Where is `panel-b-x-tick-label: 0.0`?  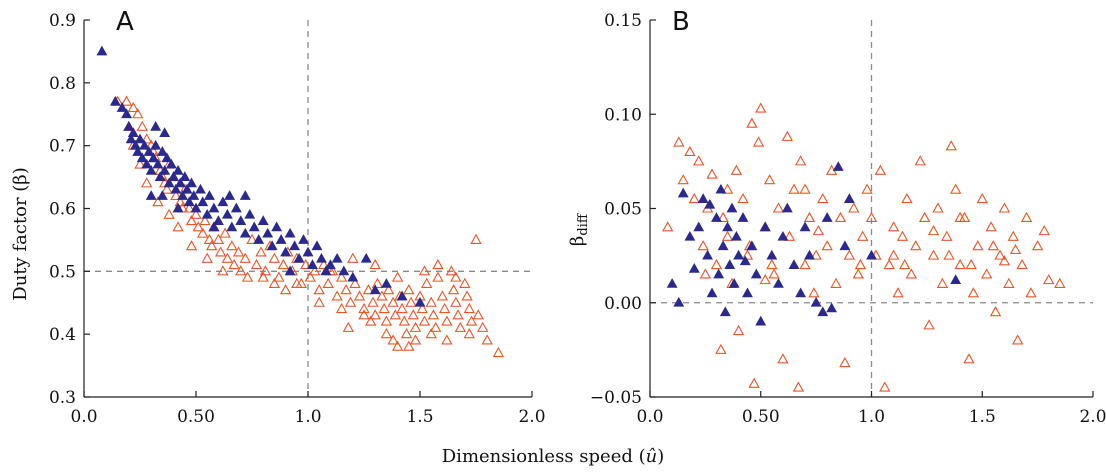
panel-b-x-tick-label: 0.0 is located at coordinates (649, 417).